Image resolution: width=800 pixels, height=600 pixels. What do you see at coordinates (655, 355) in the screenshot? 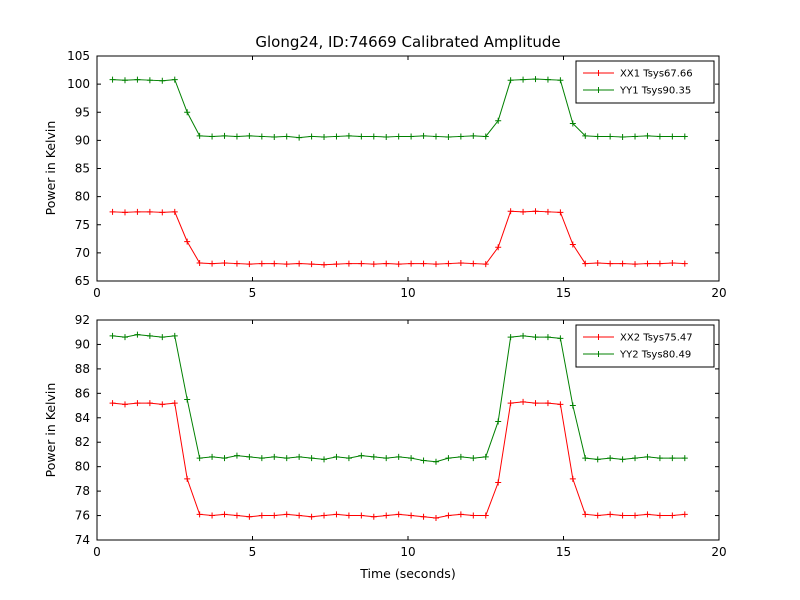
I see `legend-label: YY2 Tsys80.49` at bounding box center [655, 355].